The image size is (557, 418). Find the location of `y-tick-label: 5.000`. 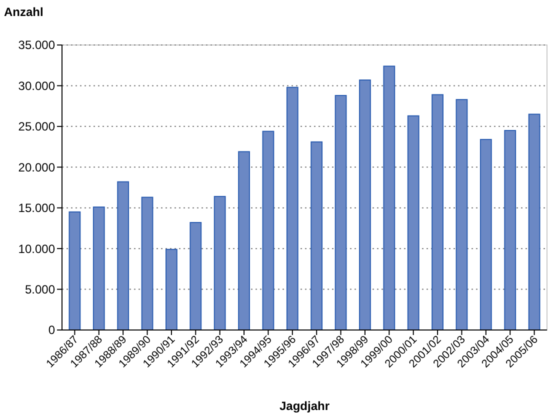

y-tick-label: 5.000 is located at coordinates (40, 289).